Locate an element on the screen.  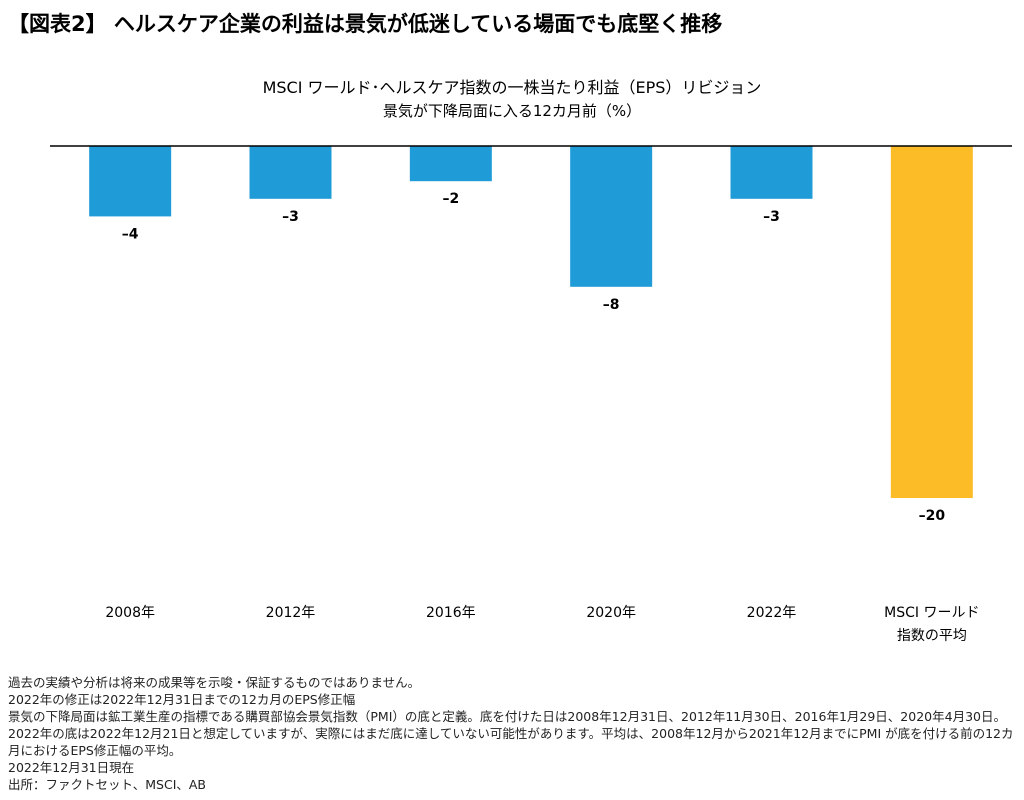
note-disclaimer: 過去の実績や分析は将来の成果等を示唆・保証するものではありません。 is located at coordinates (214, 682).